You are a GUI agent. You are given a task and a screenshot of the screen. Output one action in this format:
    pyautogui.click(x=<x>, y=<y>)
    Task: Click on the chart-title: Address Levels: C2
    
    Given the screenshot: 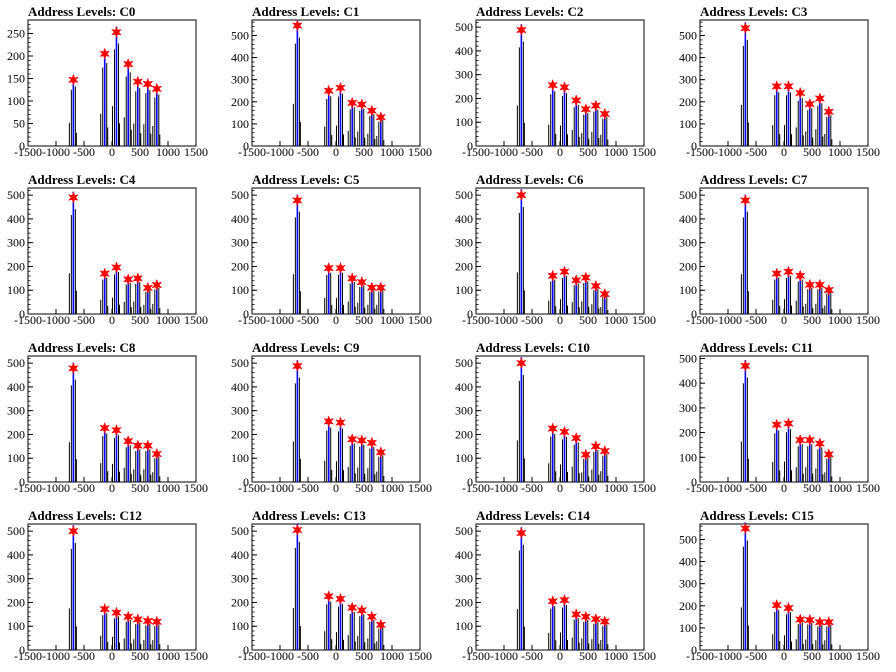 What is the action you would take?
    pyautogui.click(x=530, y=11)
    